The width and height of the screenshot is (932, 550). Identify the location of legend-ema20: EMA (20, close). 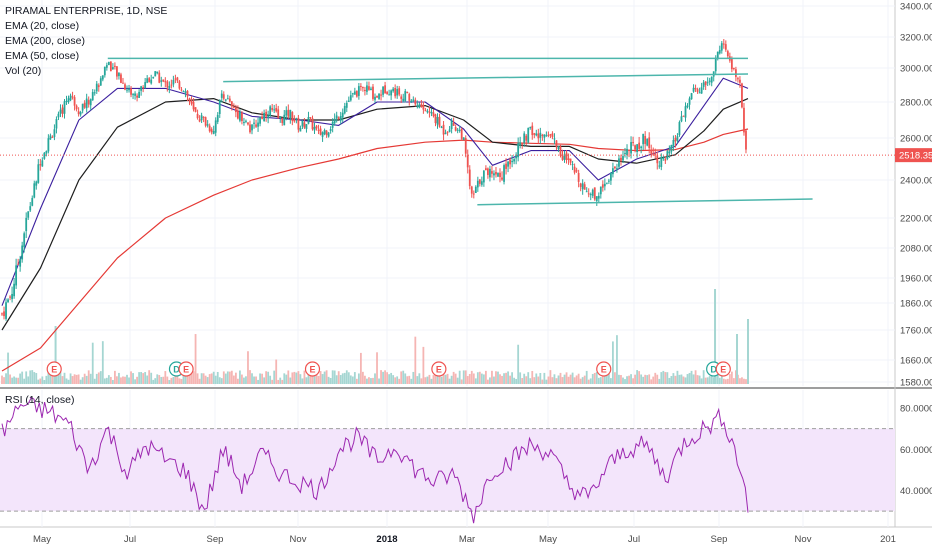
(42, 26).